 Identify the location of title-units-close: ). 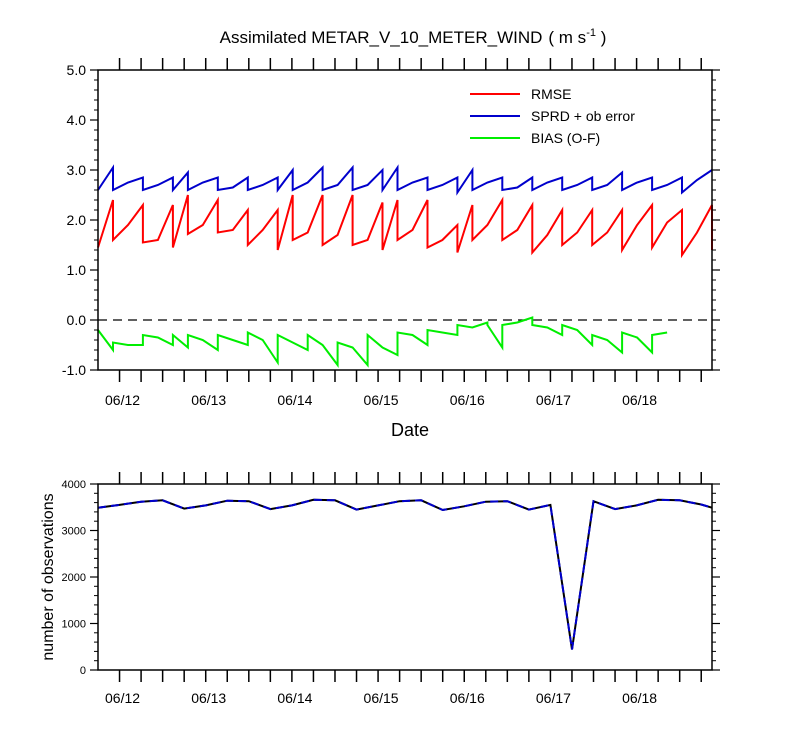
(601, 37).